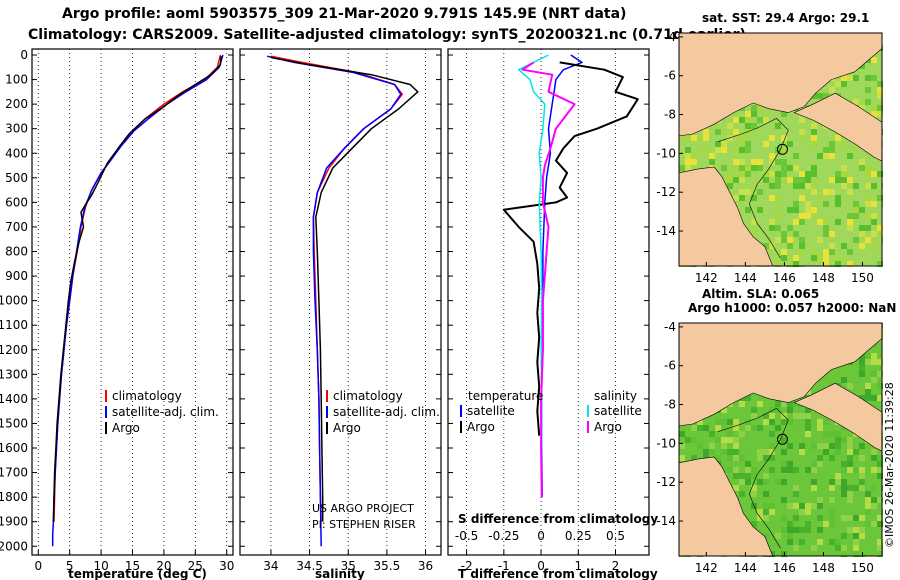 This screenshot has width=900, height=580. I want to click on y-tick-label: 1900, so click(14, 522).